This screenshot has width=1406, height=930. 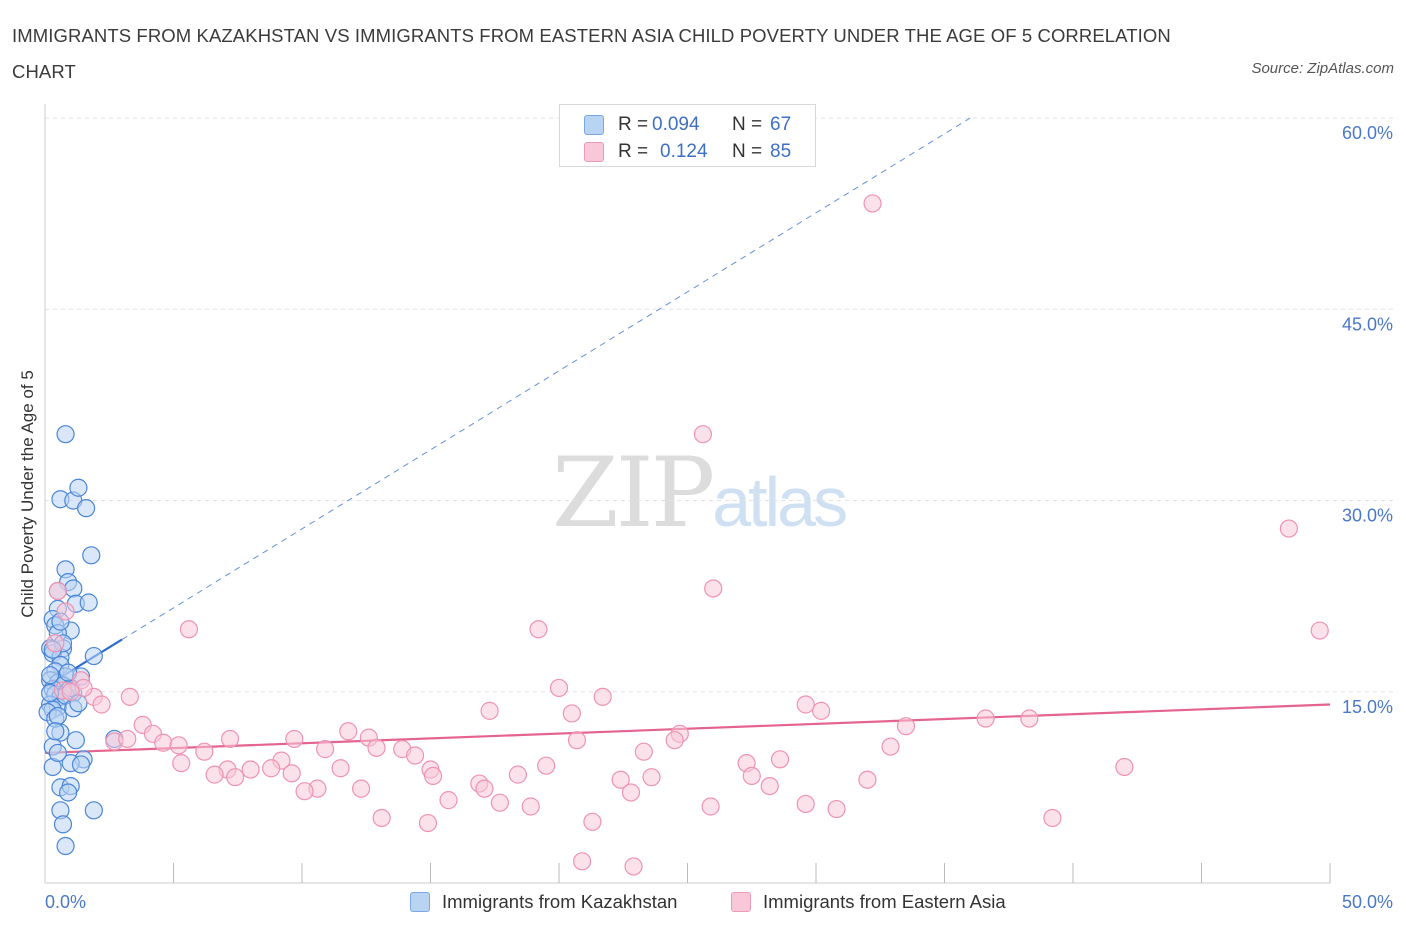 I want to click on legend-n-value: 85, so click(x=781, y=151).